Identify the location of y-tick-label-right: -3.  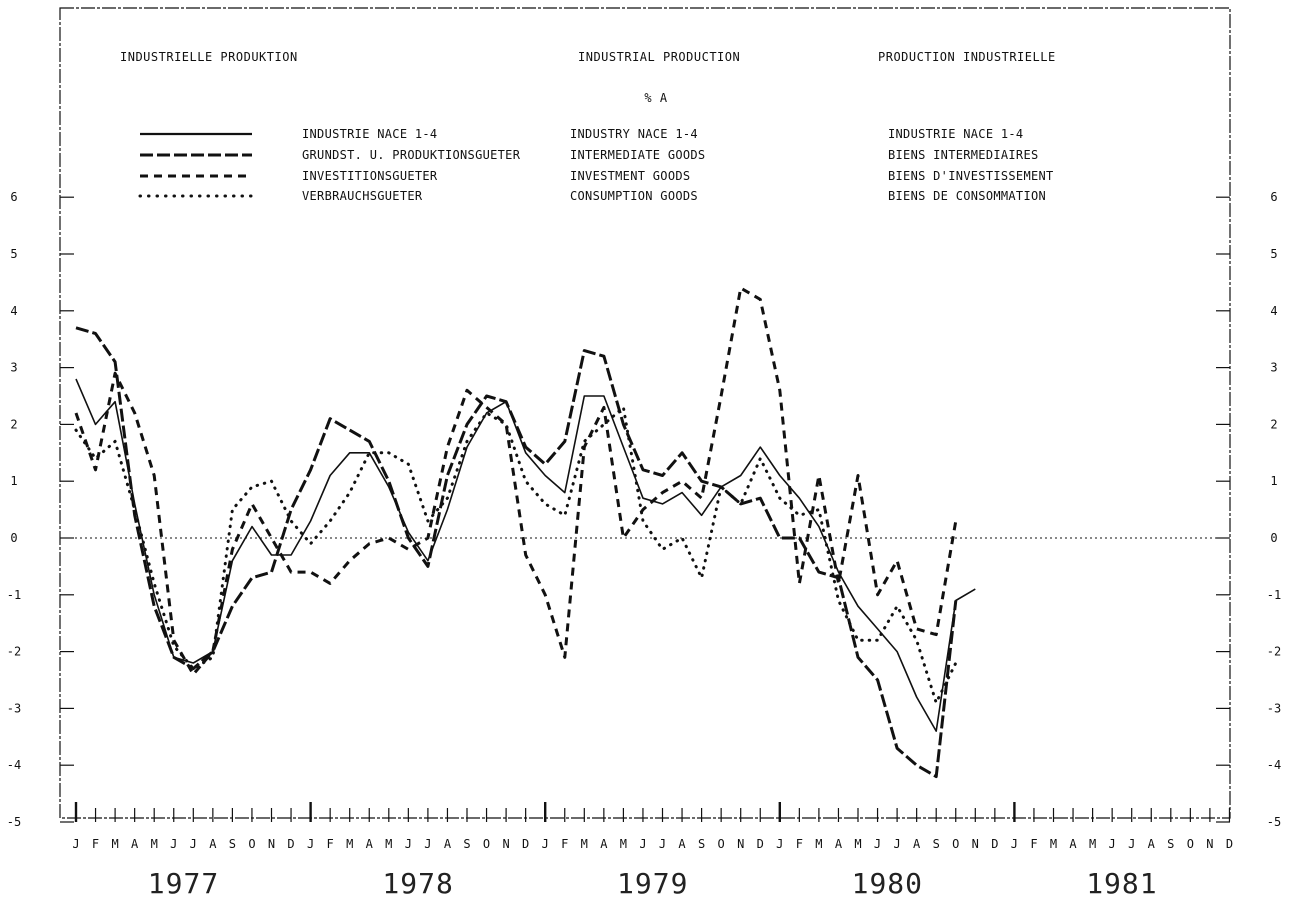
(1274, 708).